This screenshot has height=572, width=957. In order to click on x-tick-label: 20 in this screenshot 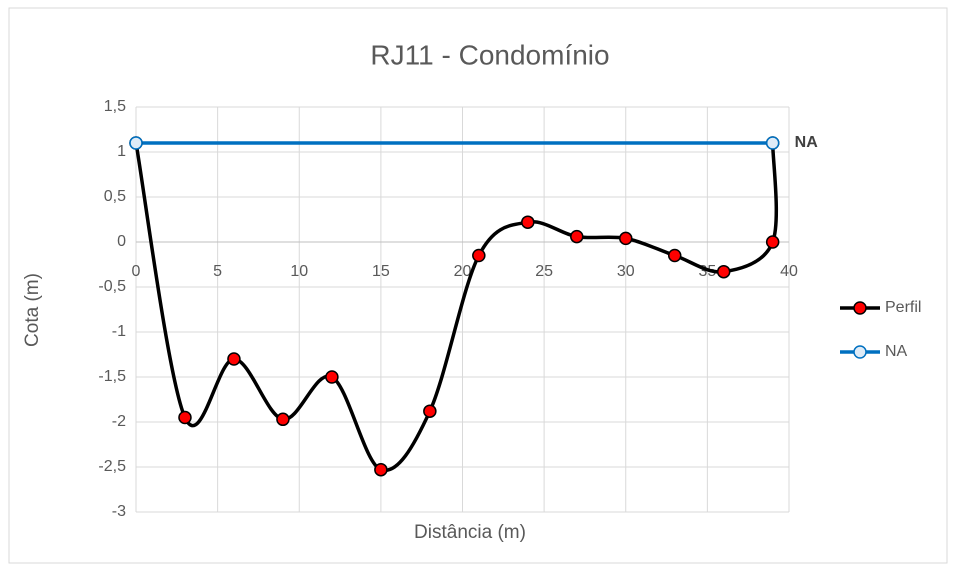, I will do `click(463, 271)`.